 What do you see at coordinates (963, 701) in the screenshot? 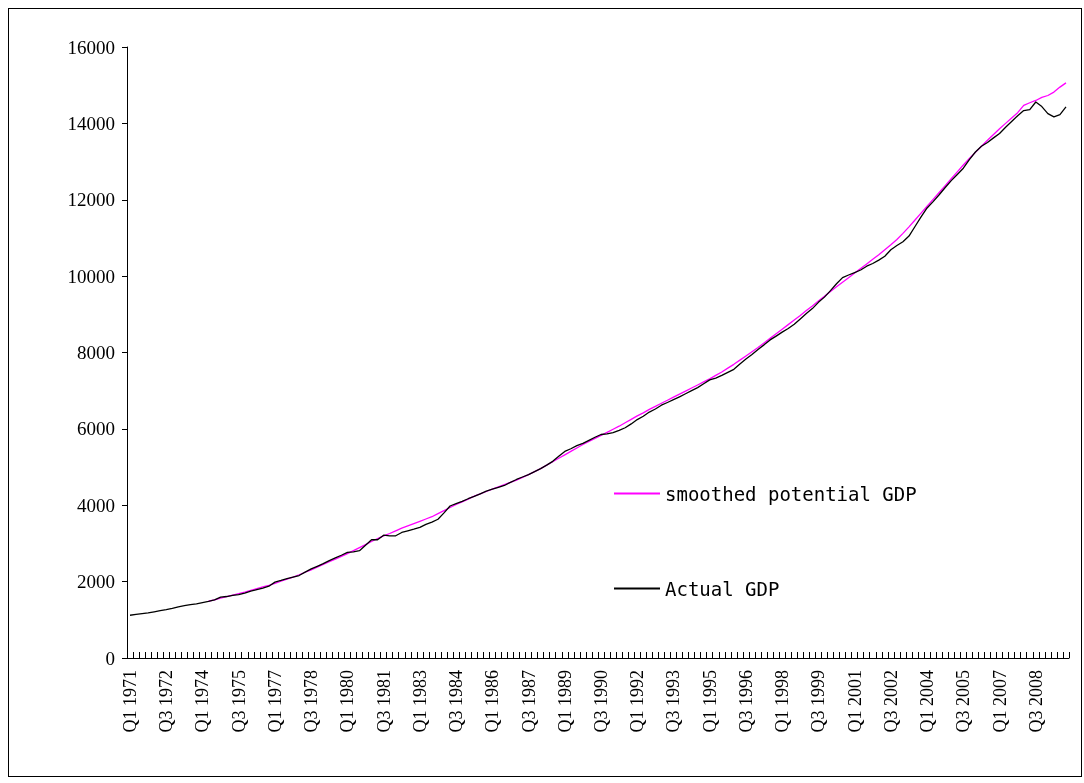
I see `x-tick-label: Q3 2005` at bounding box center [963, 701].